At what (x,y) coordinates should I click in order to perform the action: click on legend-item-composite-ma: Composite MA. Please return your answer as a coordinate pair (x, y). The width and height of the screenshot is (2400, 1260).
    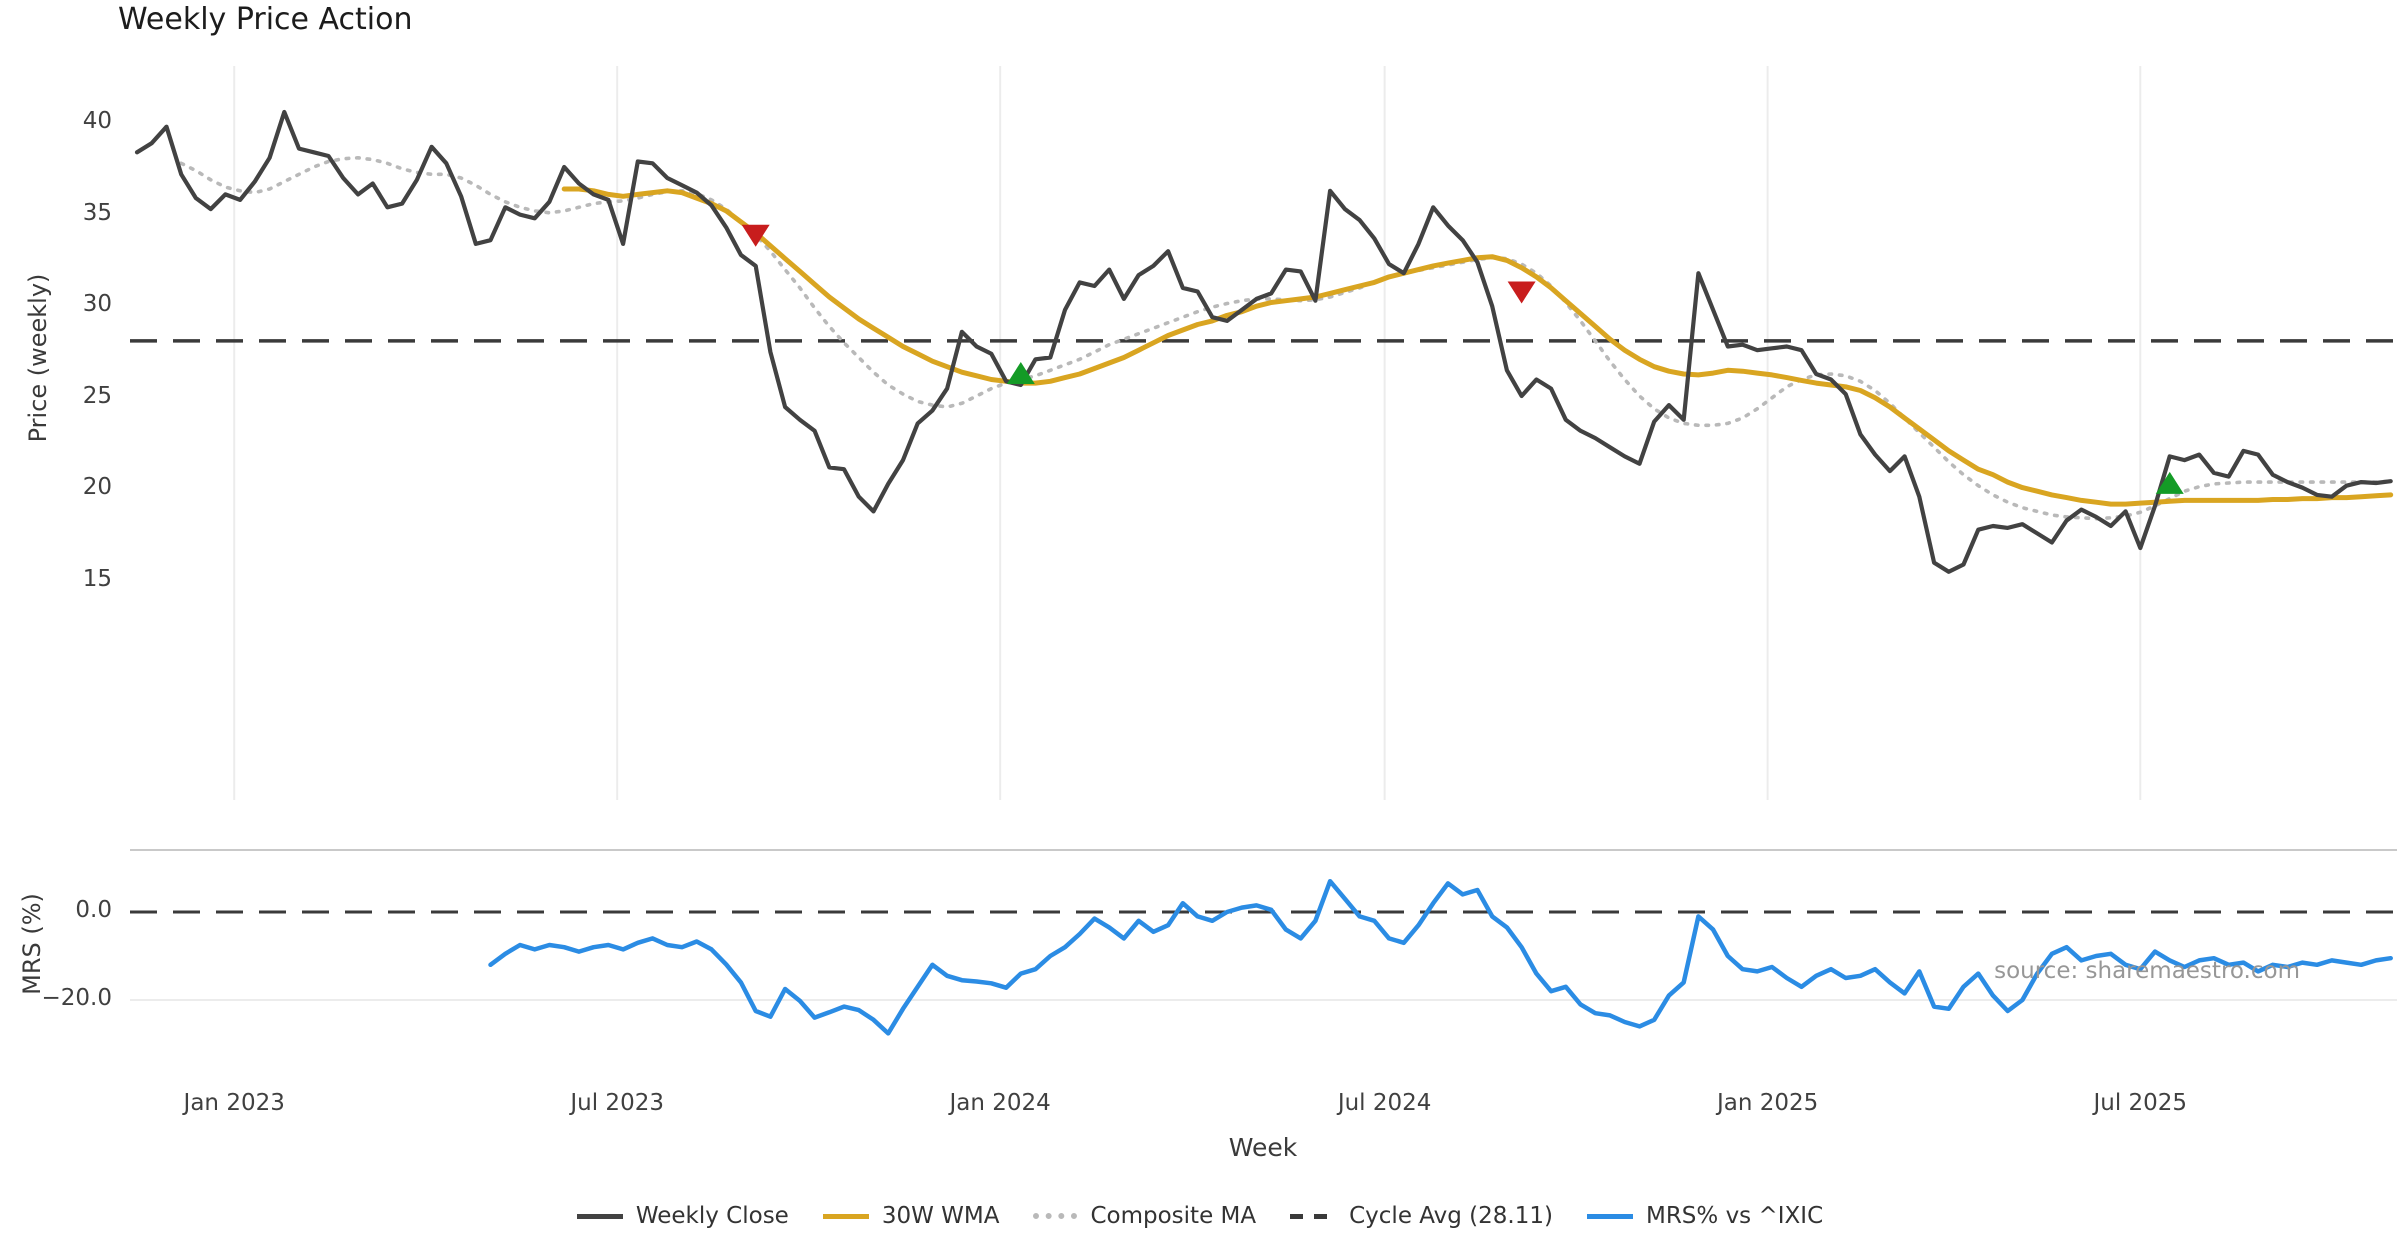
    Looking at the image, I should click on (1144, 1216).